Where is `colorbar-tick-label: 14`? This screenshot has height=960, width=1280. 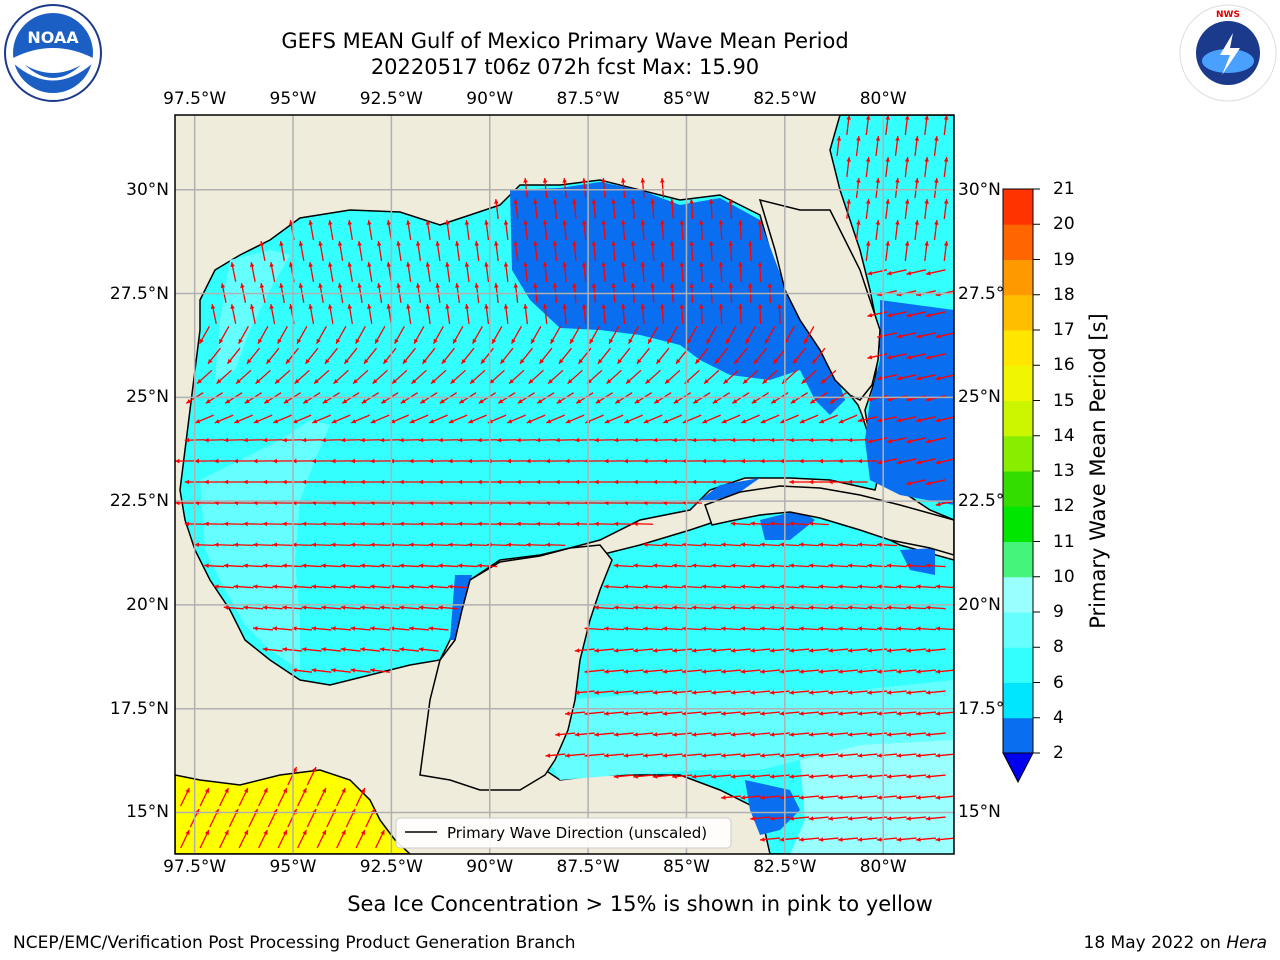 colorbar-tick-label: 14 is located at coordinates (1064, 435).